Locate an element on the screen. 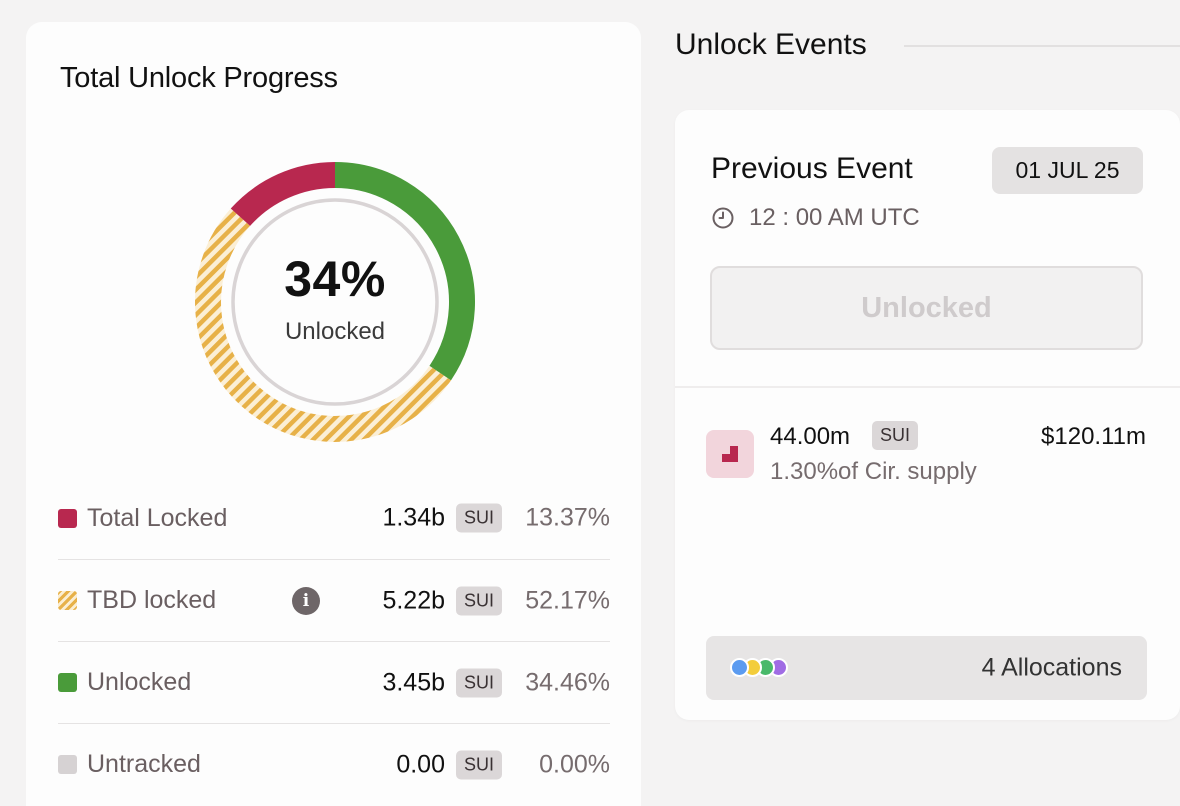 The image size is (1180, 806). legend-row-unlocked: Unlocked 3.45b SUI 34.46% is located at coordinates (334, 682).